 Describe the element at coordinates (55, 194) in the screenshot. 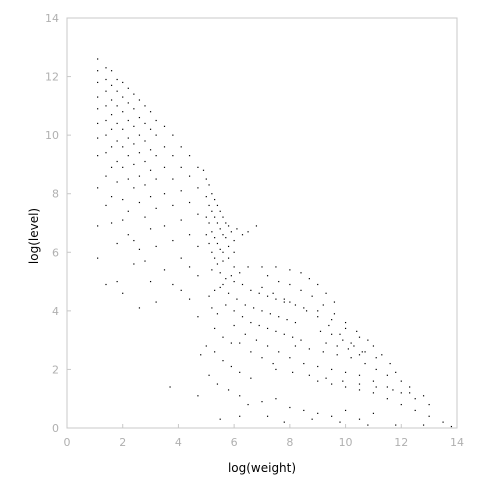

I see `y-tick-label: 8` at that location.